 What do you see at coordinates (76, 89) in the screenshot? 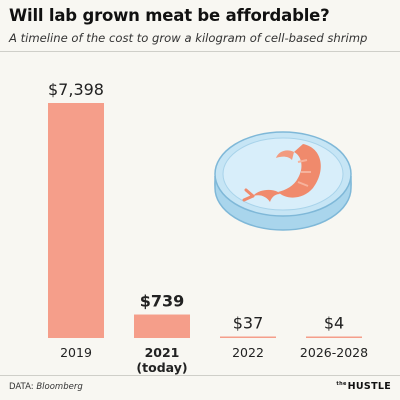
I see `value-label-0: $7,398` at bounding box center [76, 89].